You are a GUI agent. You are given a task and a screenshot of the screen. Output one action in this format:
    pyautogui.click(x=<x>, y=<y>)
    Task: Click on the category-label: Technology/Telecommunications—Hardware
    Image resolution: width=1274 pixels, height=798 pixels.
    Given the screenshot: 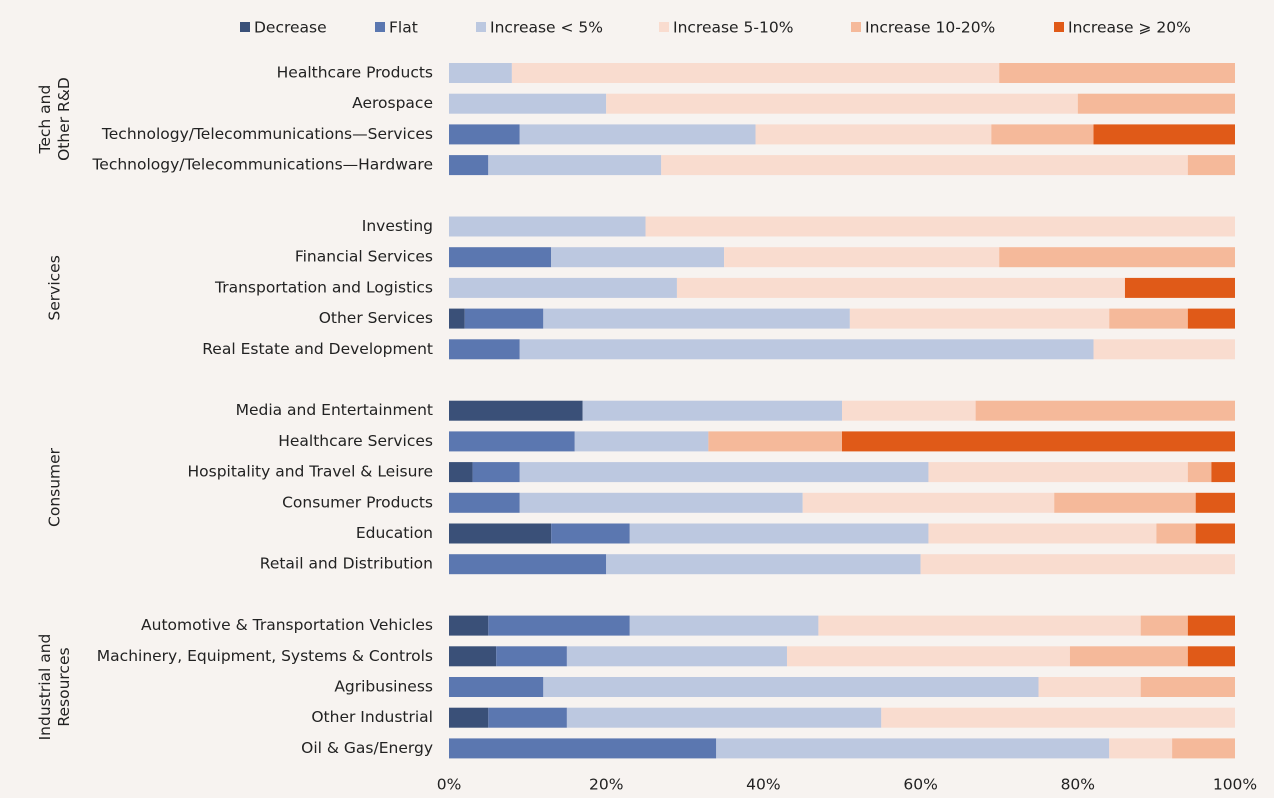 What is the action you would take?
    pyautogui.click(x=262, y=165)
    